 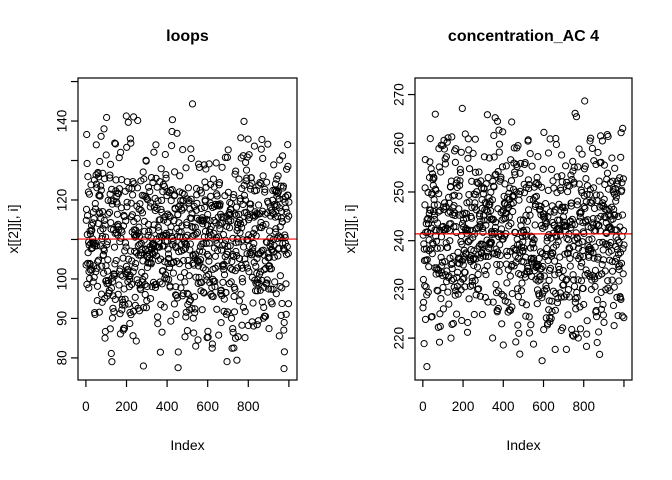 What do you see at coordinates (463, 406) in the screenshot?
I see `x-tick-label: 200` at bounding box center [463, 406].